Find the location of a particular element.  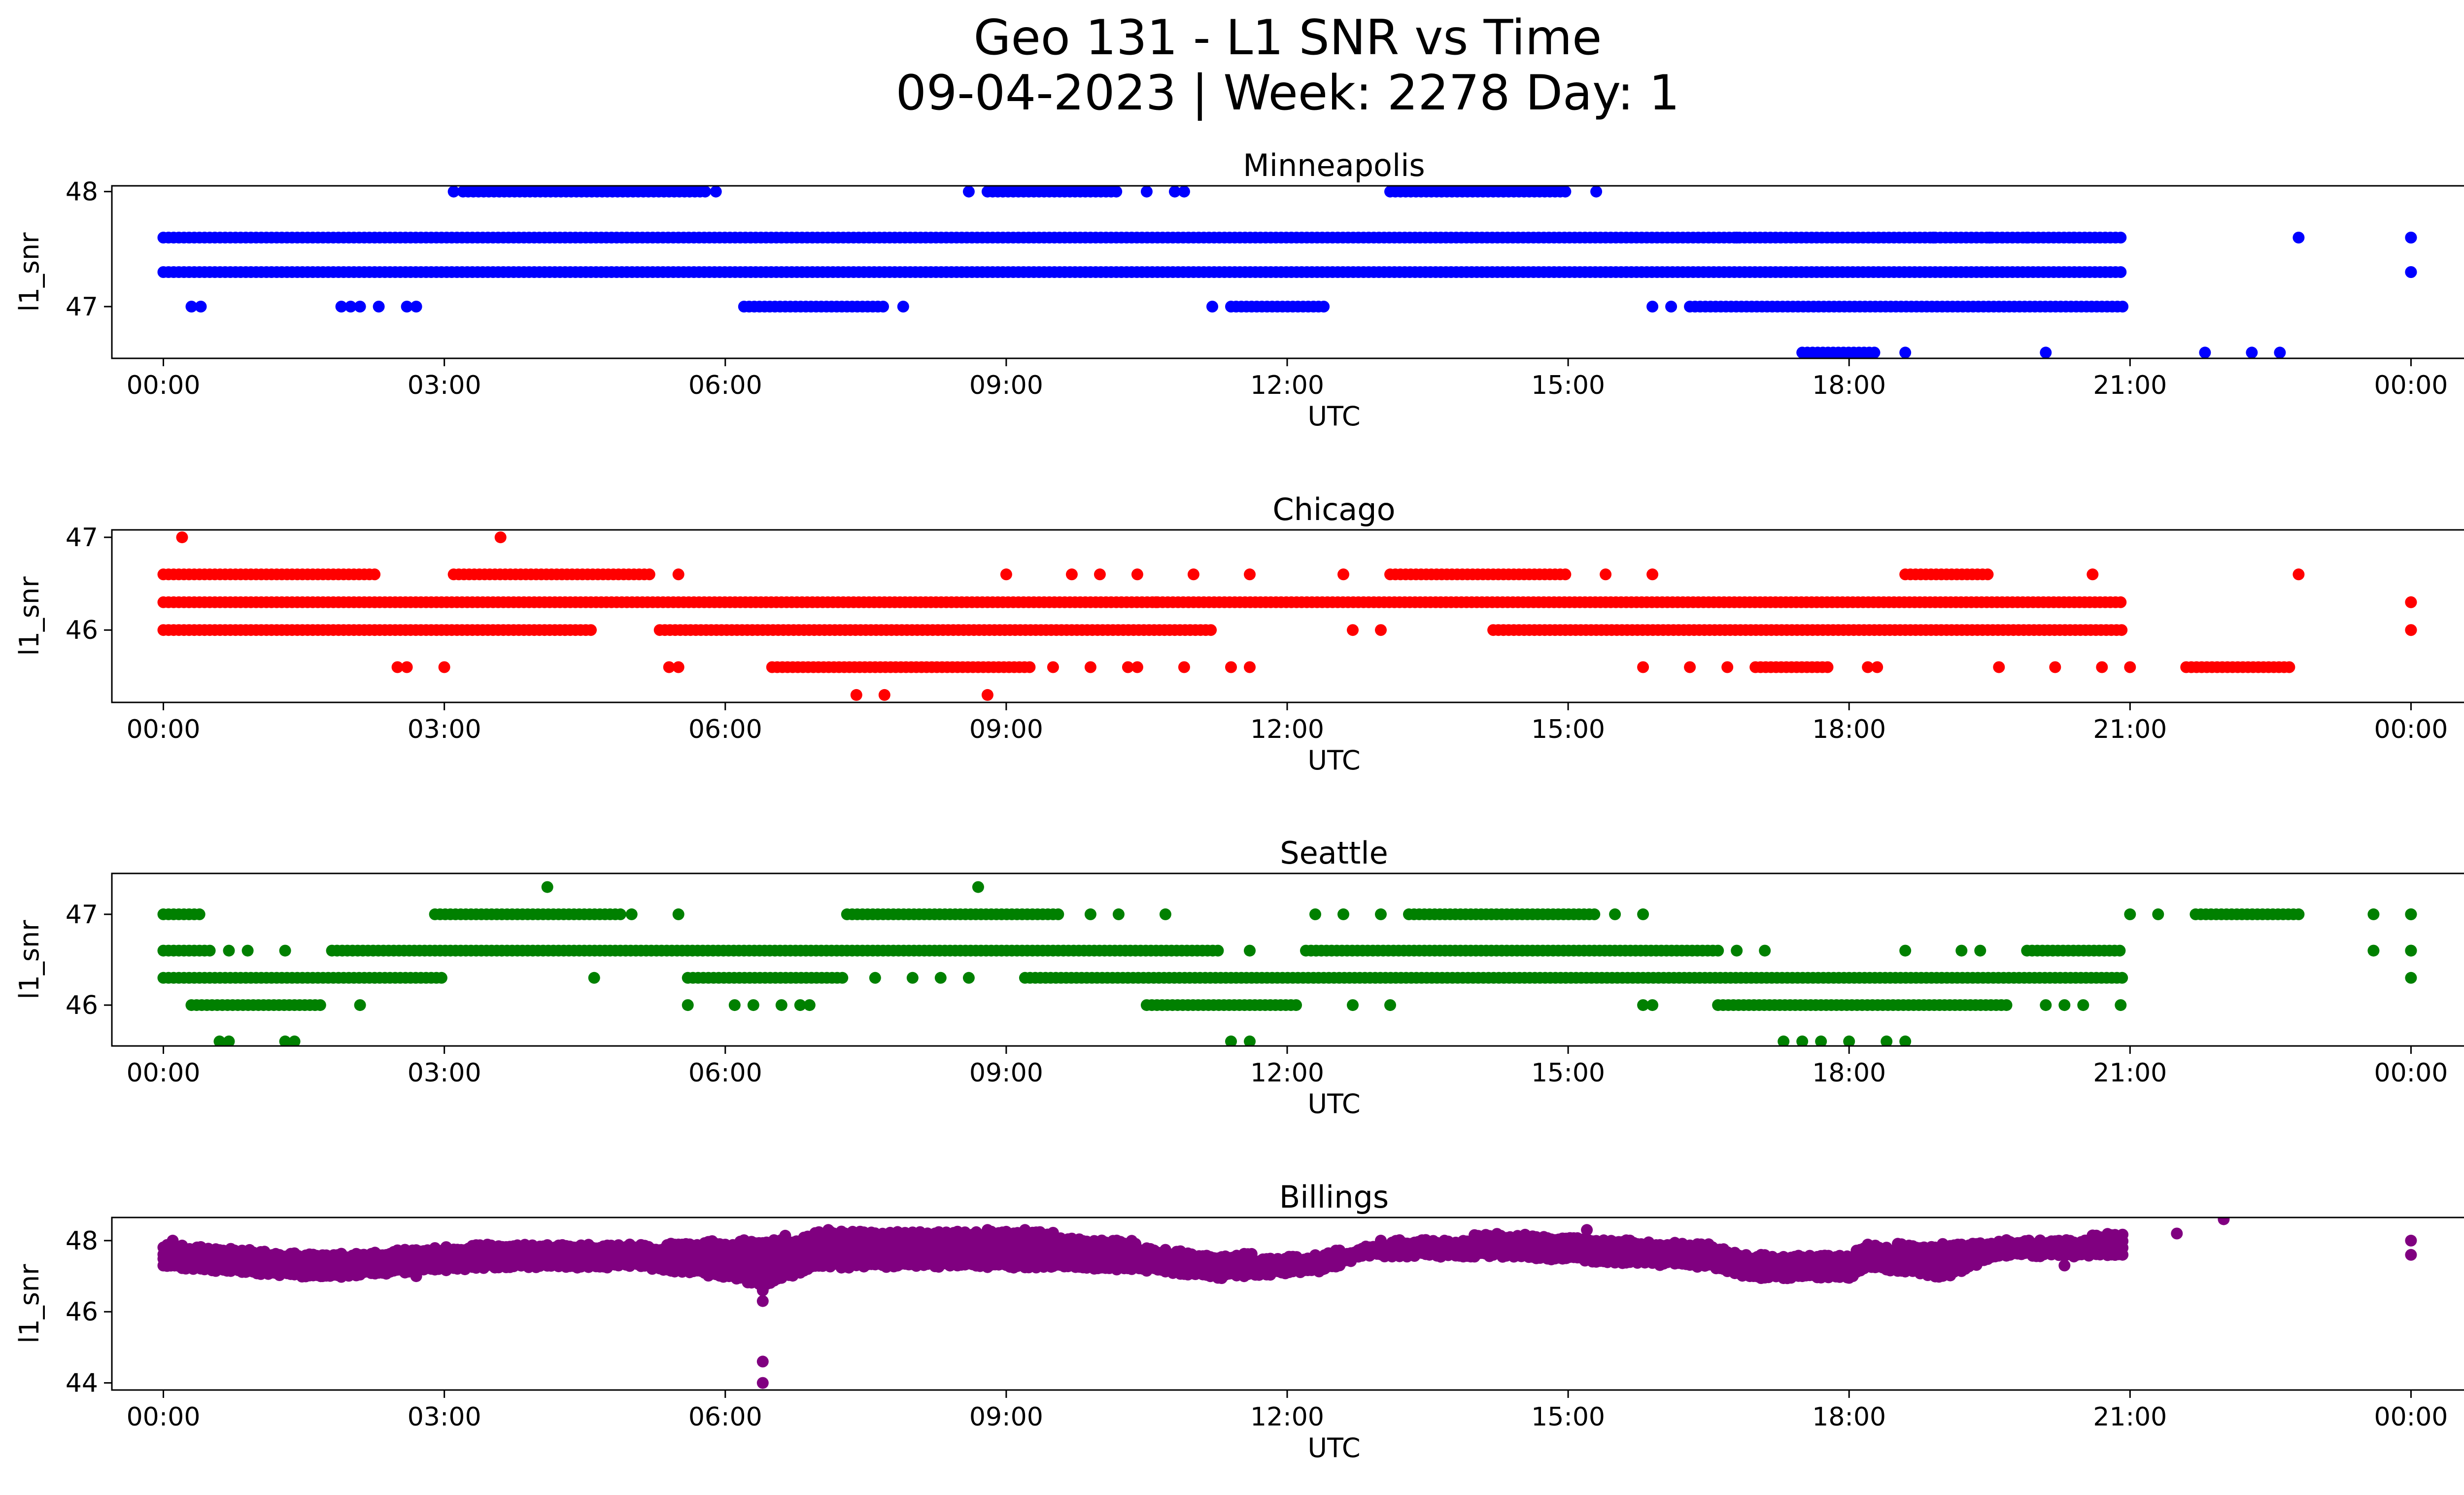

x-tick-label: 00:00 is located at coordinates (2411, 385).